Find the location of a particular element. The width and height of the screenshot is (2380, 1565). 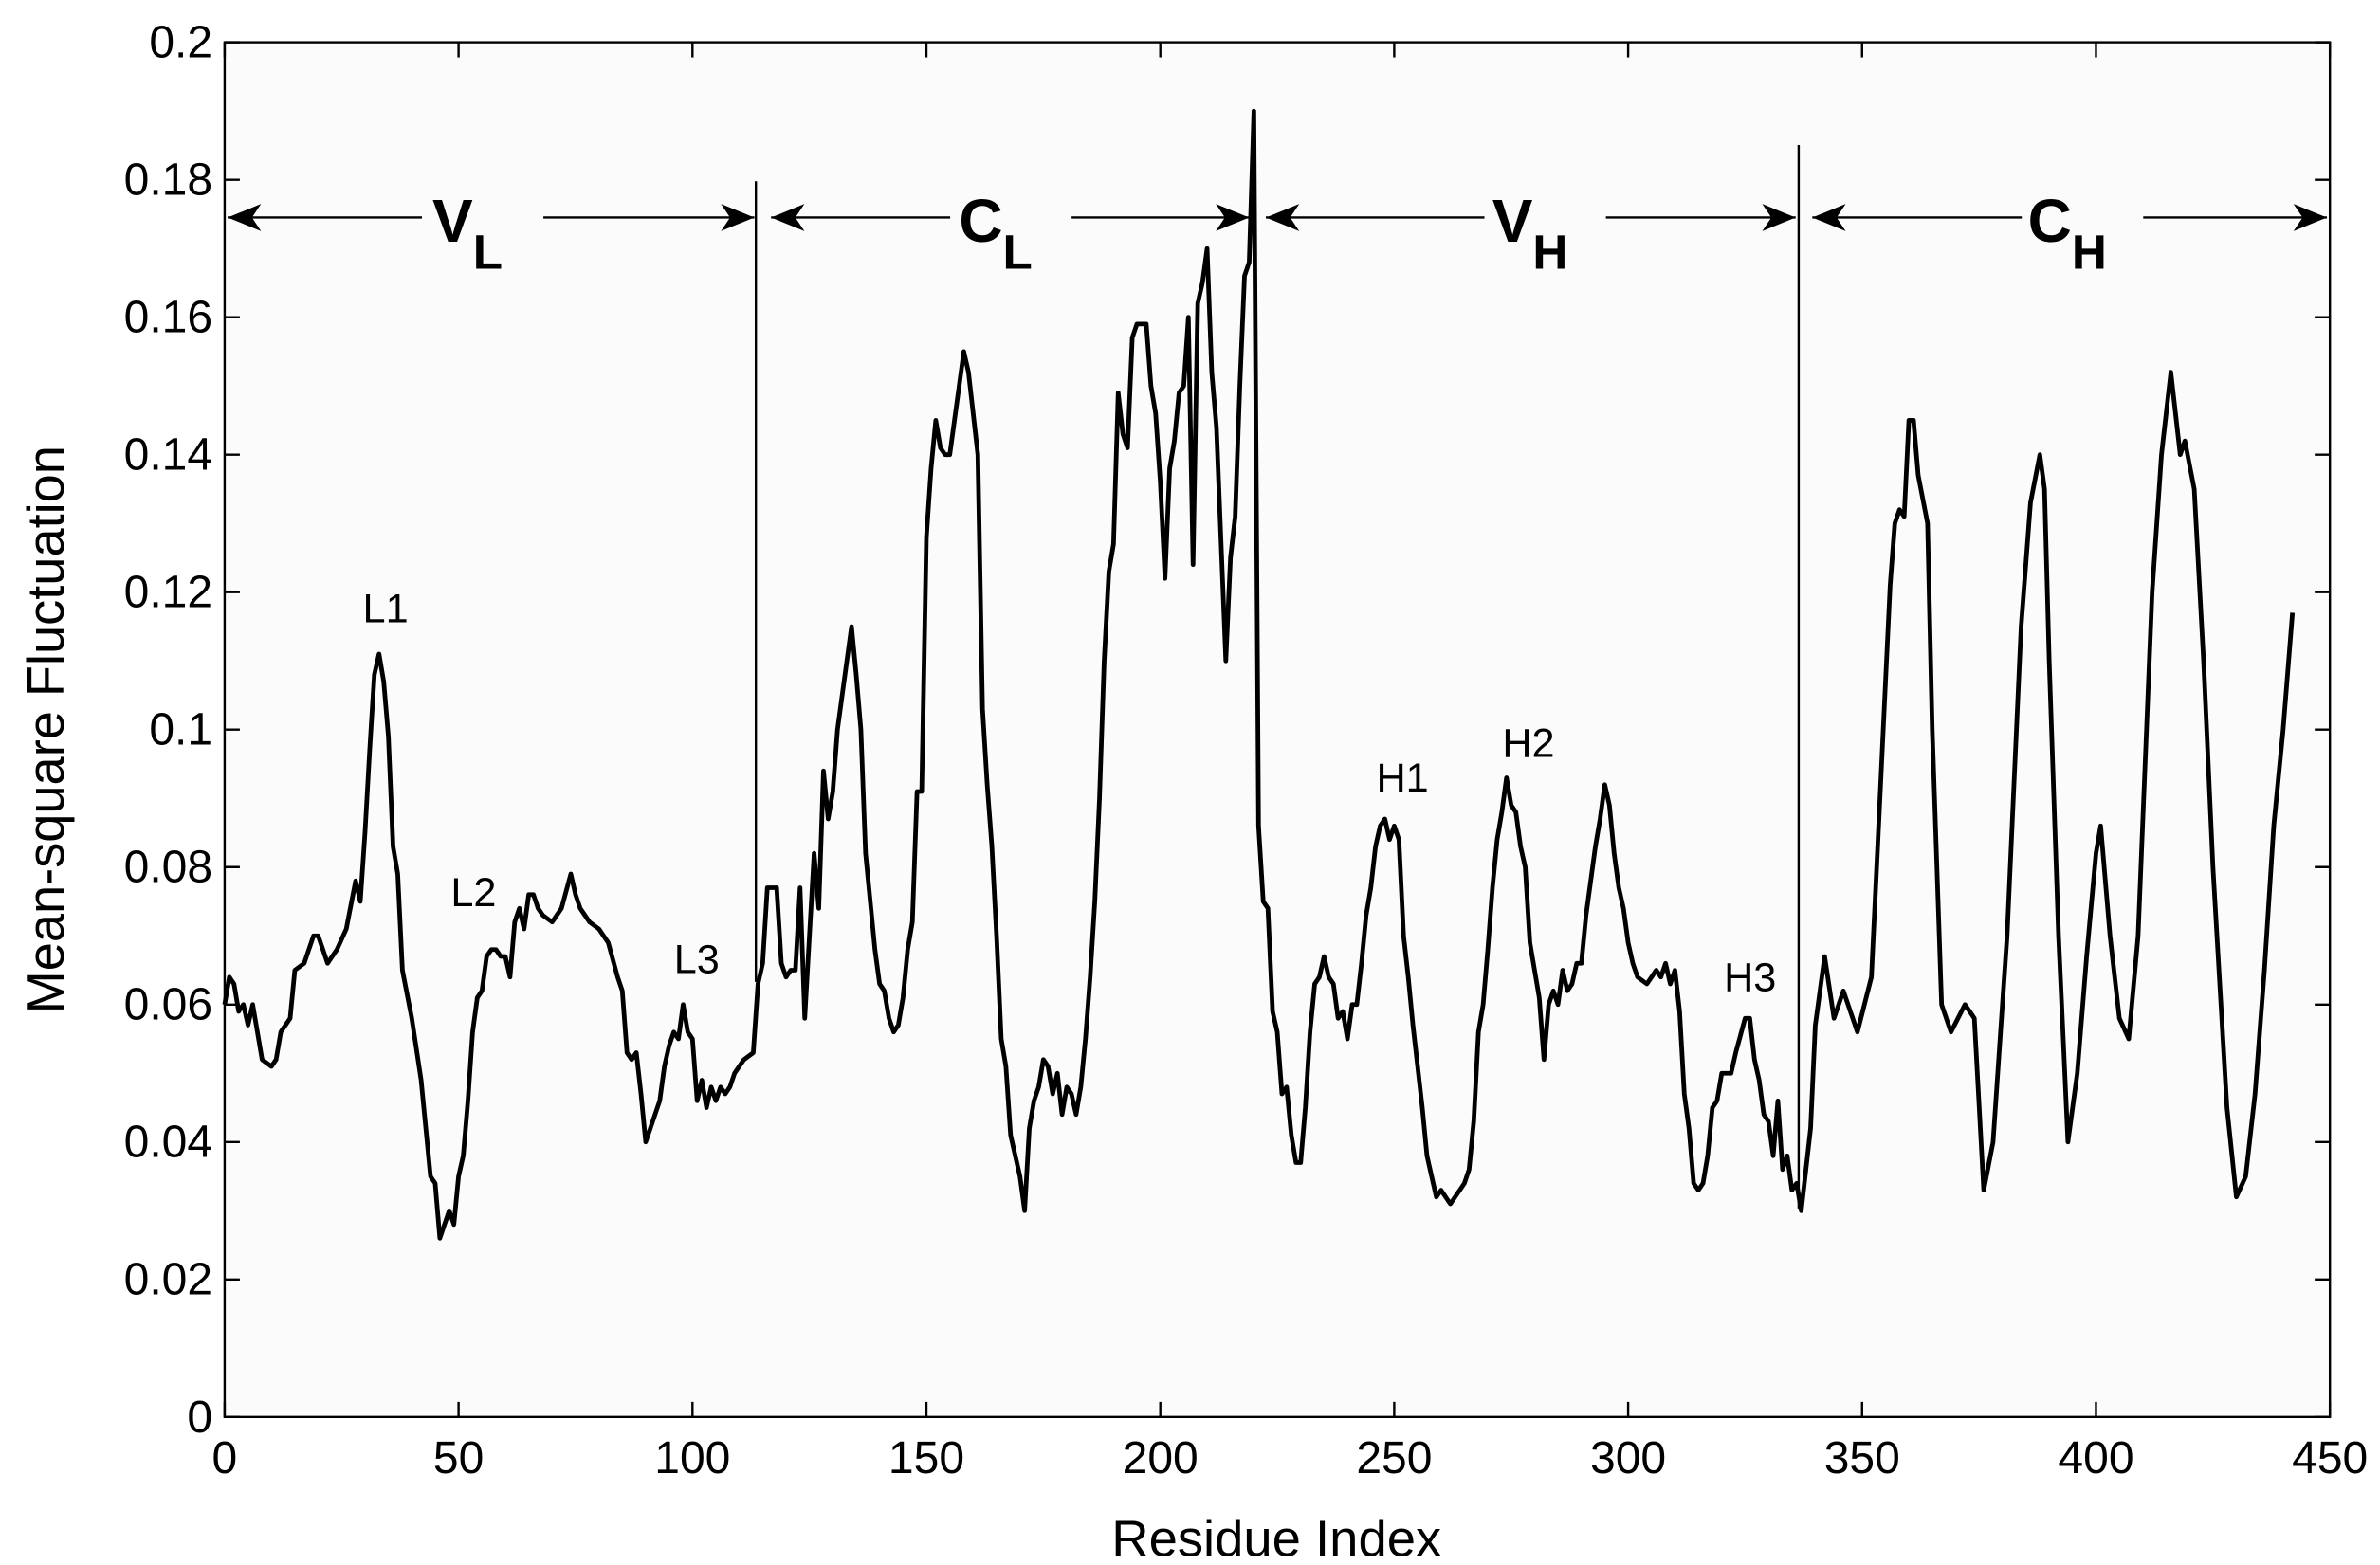

y-tick-label: 0.18 is located at coordinates (168, 181).